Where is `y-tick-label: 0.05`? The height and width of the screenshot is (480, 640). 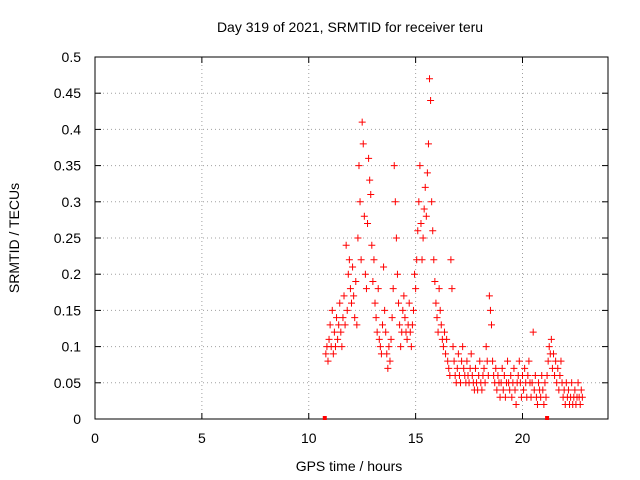 y-tick-label: 0.05 is located at coordinates (67, 383).